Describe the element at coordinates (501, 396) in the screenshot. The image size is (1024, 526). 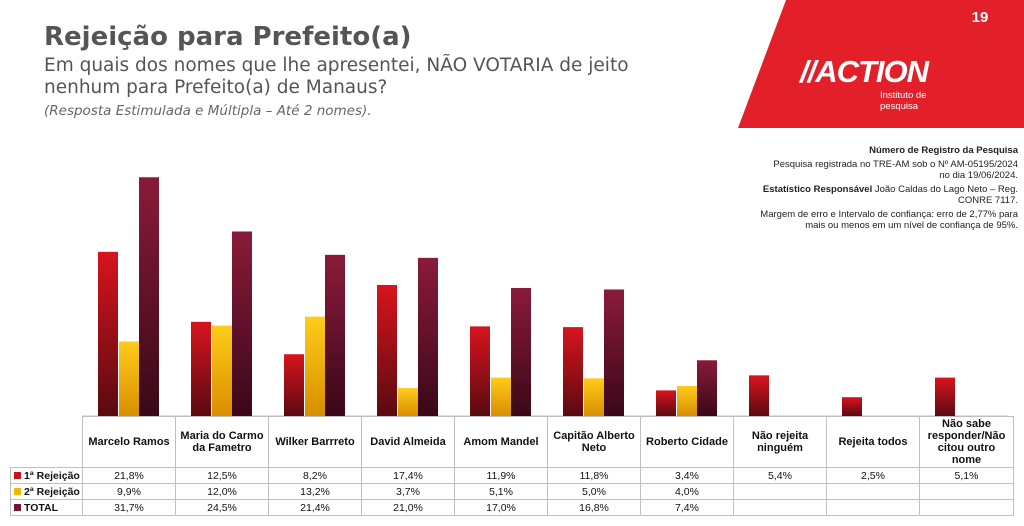
I see `bar-2-rejeicao-amom-mandel` at that location.